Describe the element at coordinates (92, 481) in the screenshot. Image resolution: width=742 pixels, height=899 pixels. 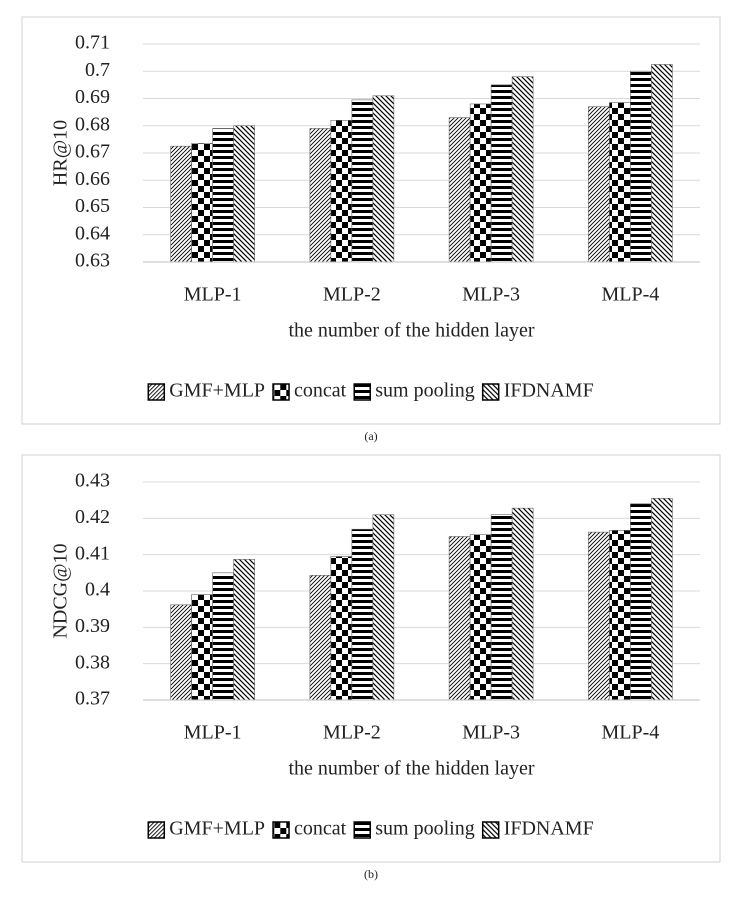
I see `y-tick-label: 0.43` at that location.